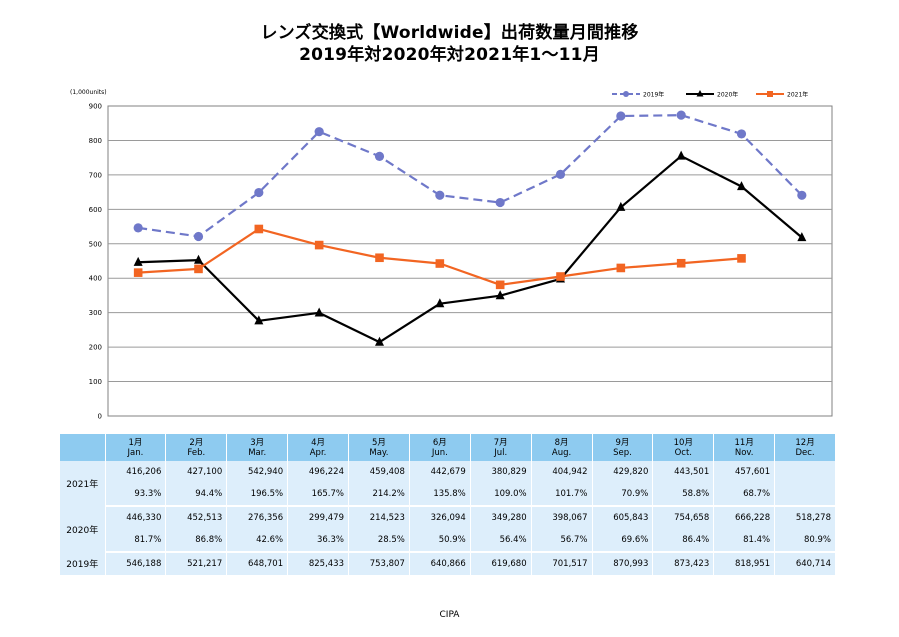  Describe the element at coordinates (379, 541) in the screenshot. I see `ratio-cell: 28.5%` at that location.